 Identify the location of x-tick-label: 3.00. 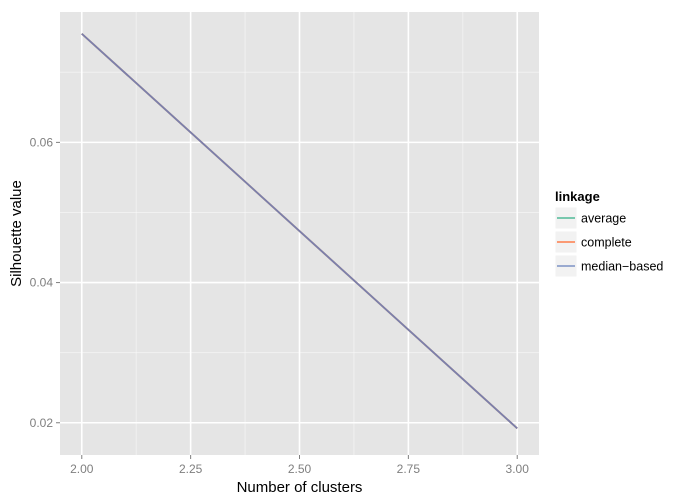
(518, 469).